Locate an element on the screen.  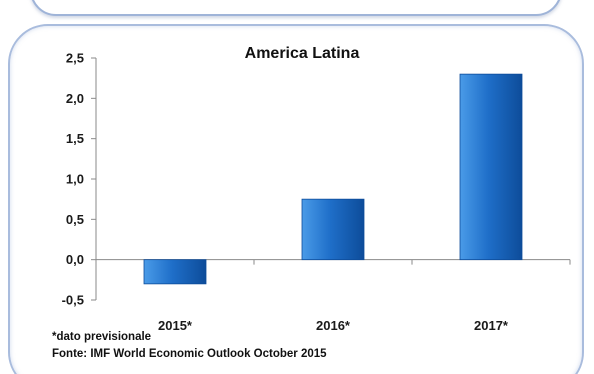
y-tick-label: 0,0 is located at coordinates (75, 259).